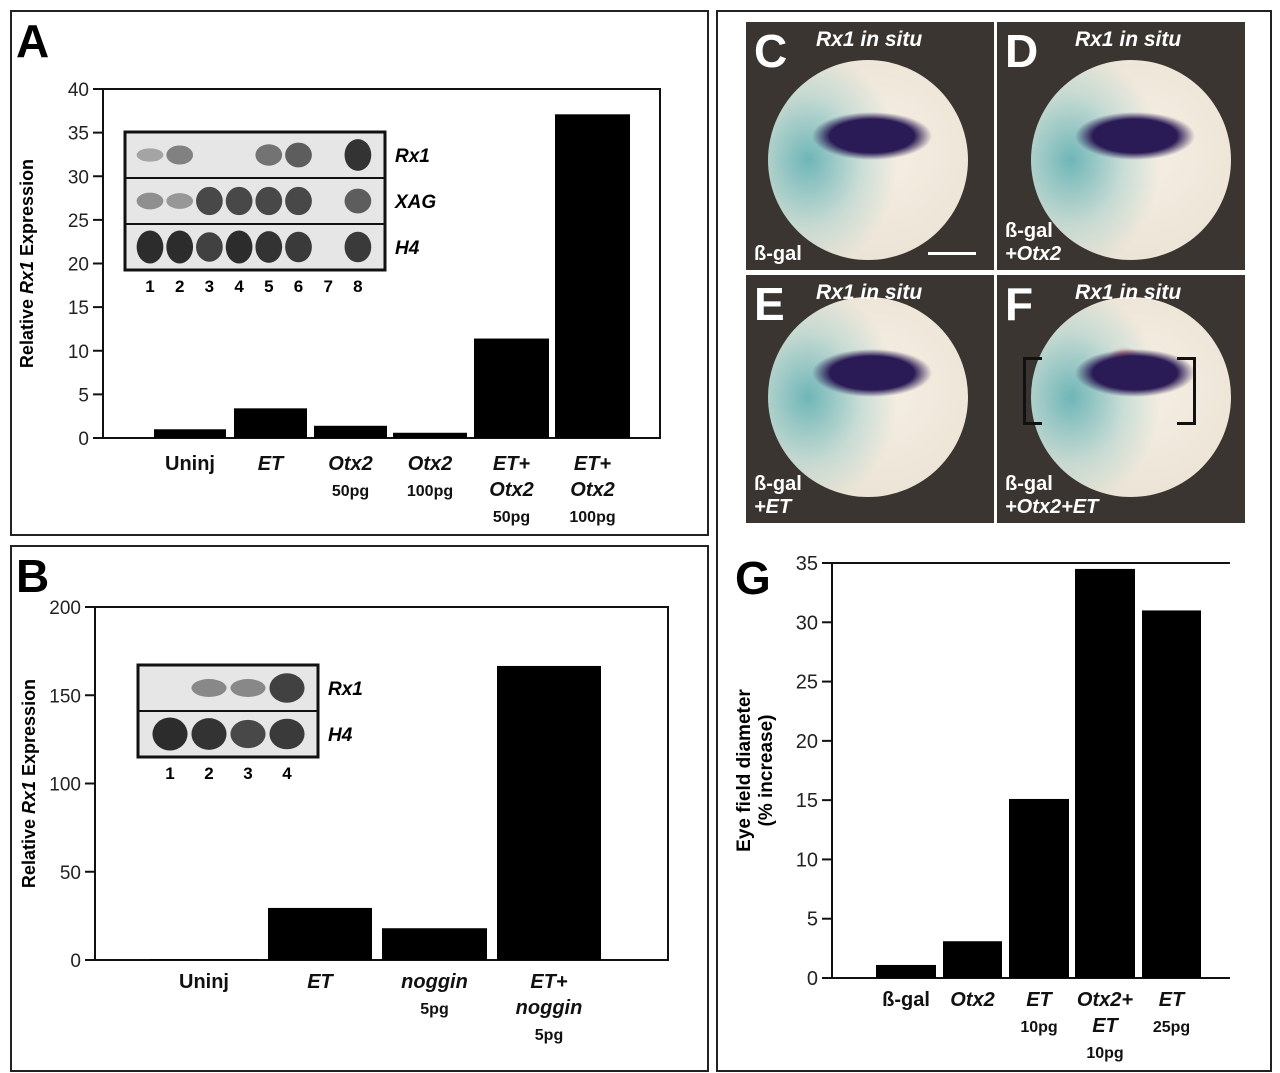 Image resolution: width=1280 pixels, height=1073 pixels. What do you see at coordinates (298, 286) in the screenshot?
I see `gel-lane-number: 6` at bounding box center [298, 286].